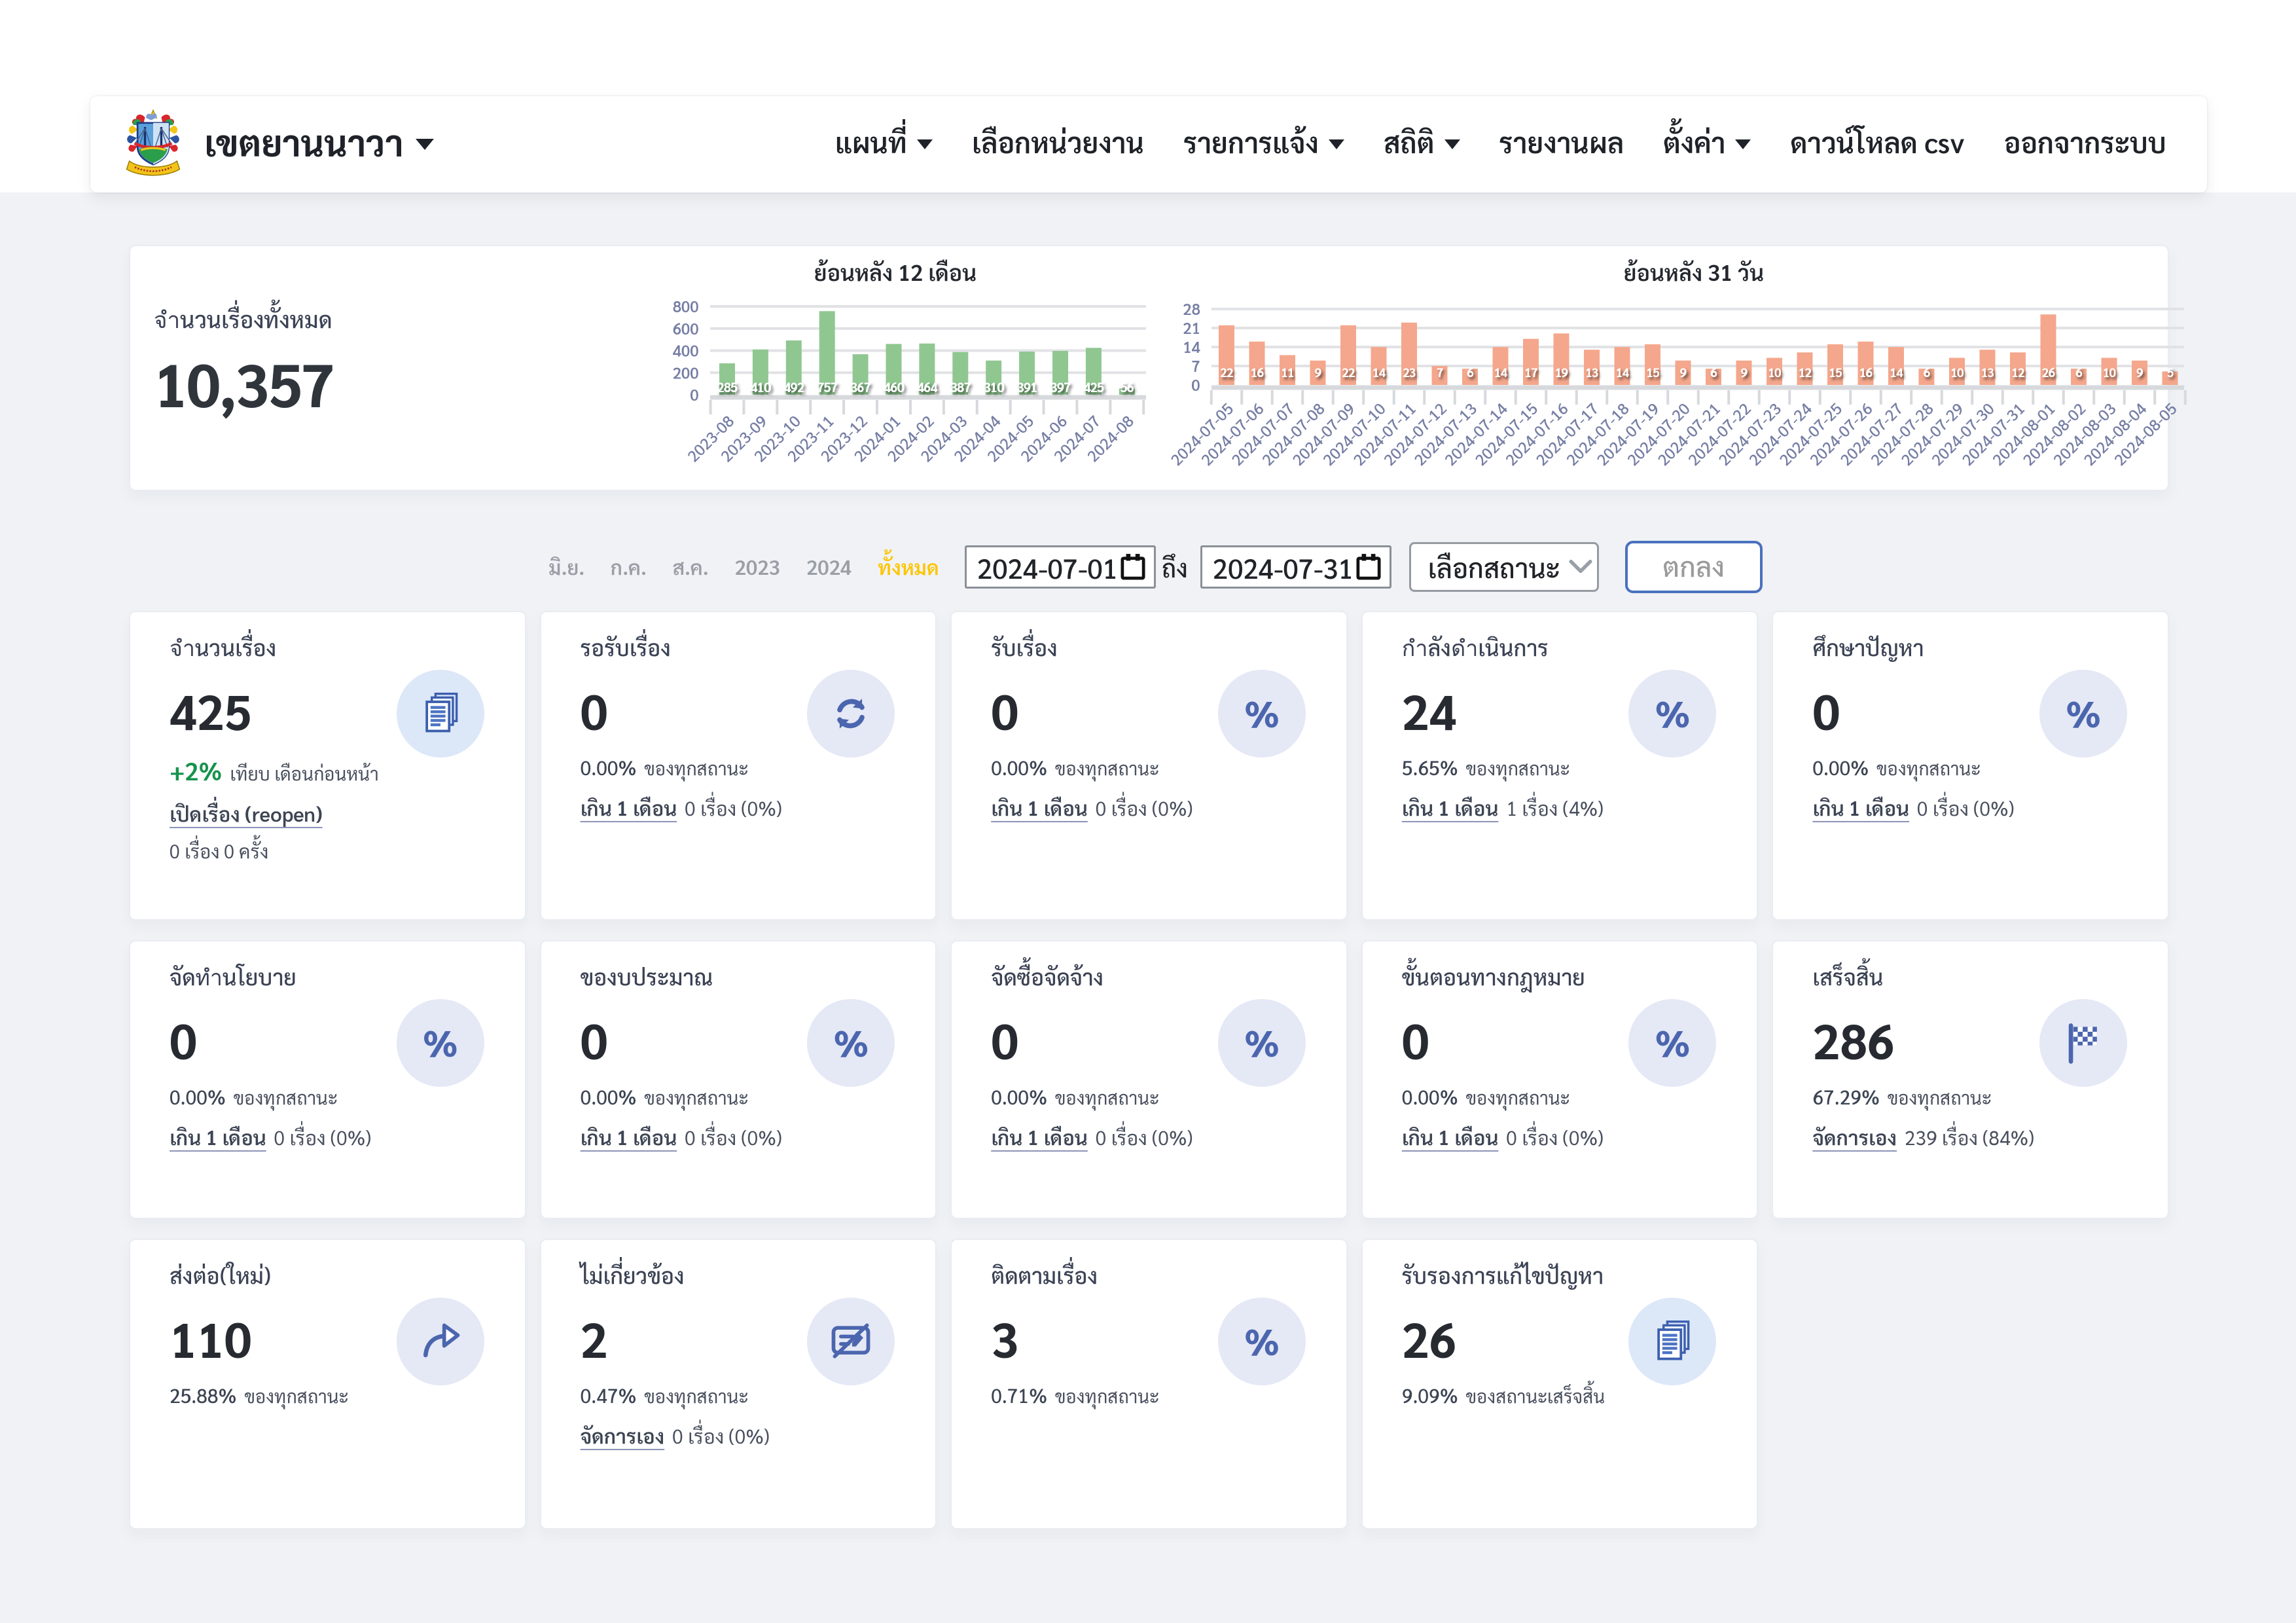 The width and height of the screenshot is (2296, 1623). I want to click on stat-percent-value: 0.47%, so click(608, 1394).